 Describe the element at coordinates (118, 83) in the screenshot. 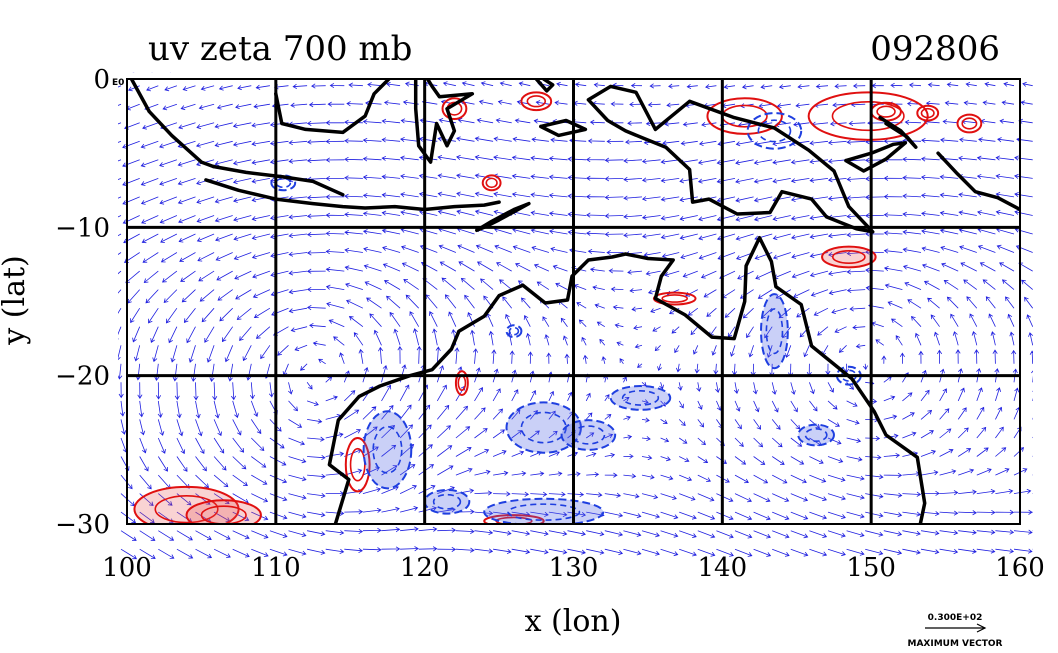

I see `corner-label: E0` at that location.